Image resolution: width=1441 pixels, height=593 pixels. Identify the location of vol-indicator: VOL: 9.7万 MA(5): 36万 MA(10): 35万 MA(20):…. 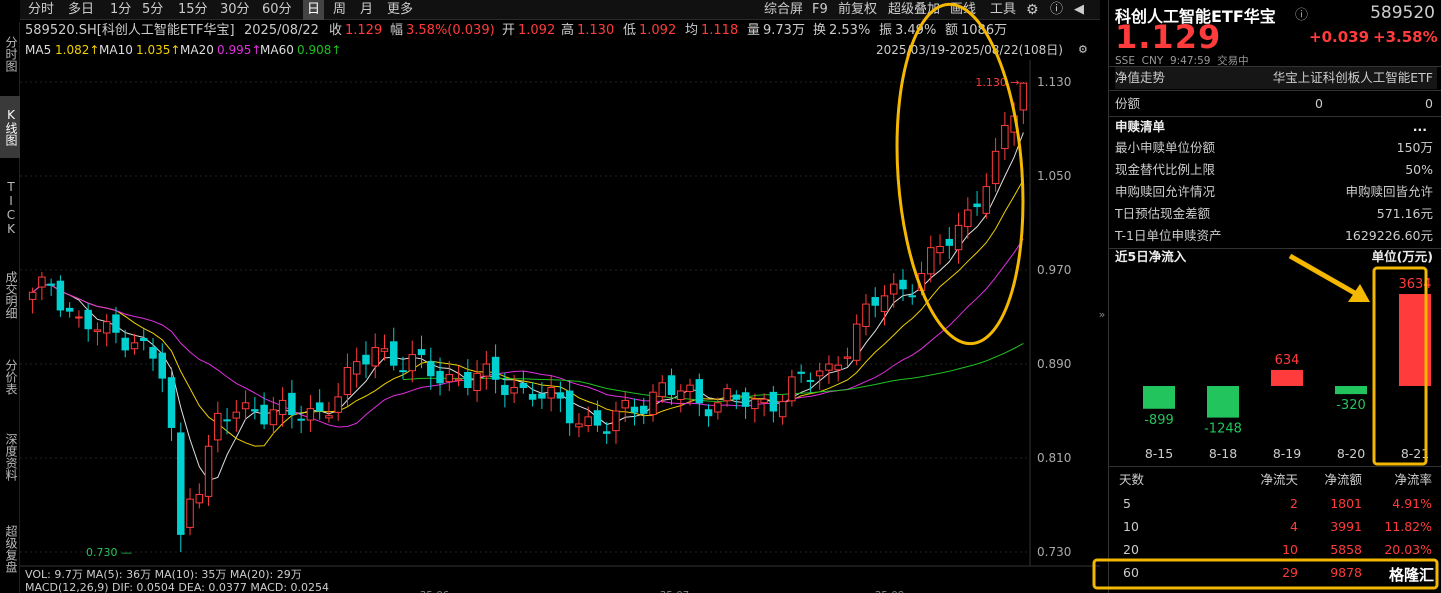
(163, 574).